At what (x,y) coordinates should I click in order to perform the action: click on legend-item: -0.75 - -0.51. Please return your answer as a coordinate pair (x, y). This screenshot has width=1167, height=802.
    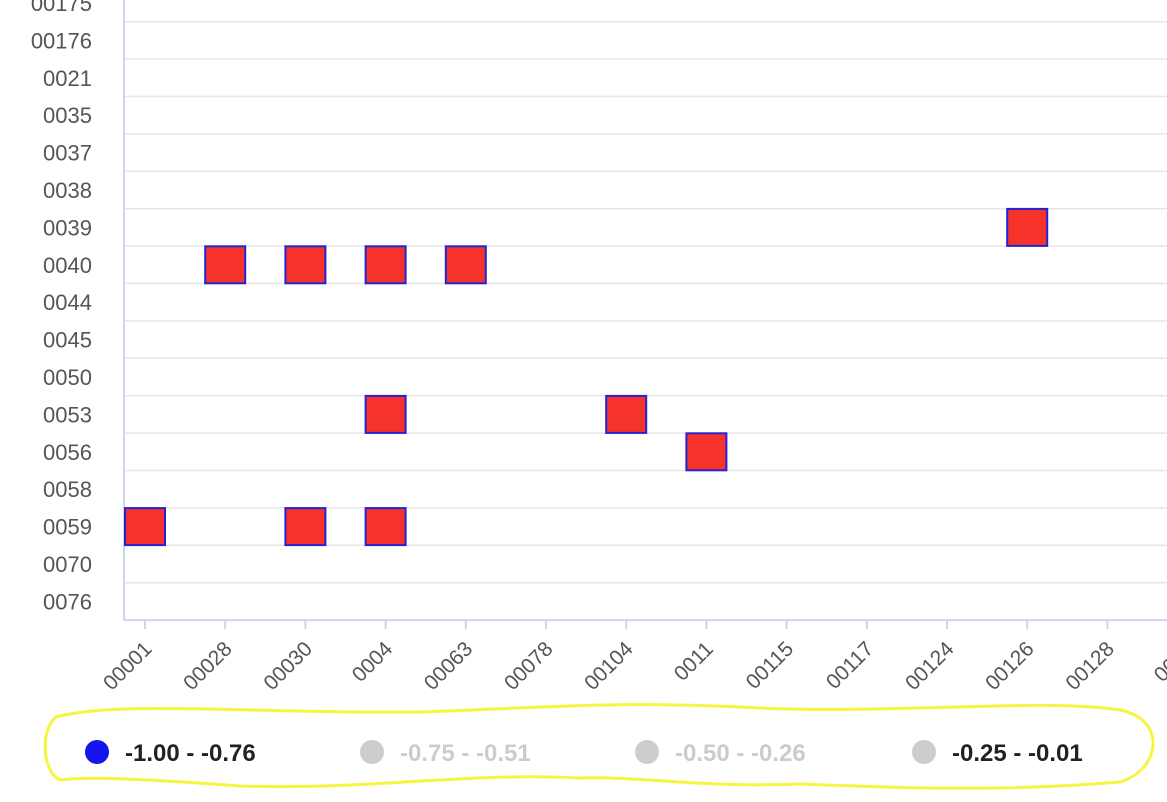
    Looking at the image, I should click on (445, 753).